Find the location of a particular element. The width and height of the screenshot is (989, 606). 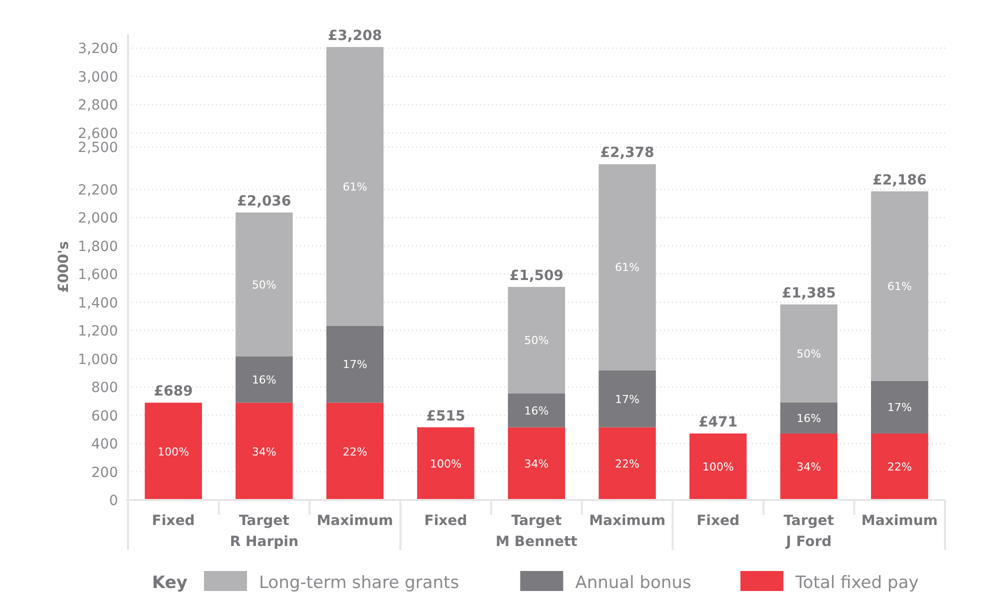

total-label: £2,036 is located at coordinates (264, 201).